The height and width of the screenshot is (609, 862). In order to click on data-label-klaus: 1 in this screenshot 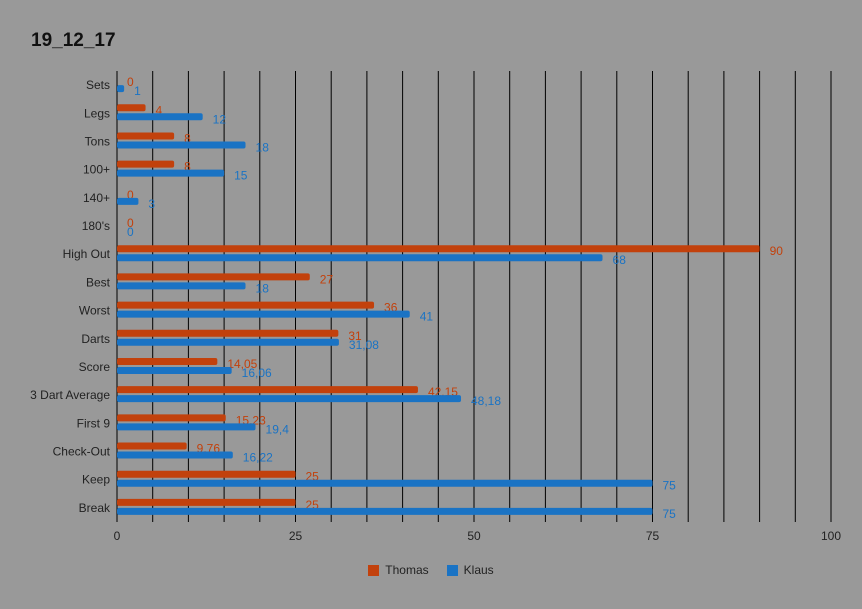, I will do `click(137, 91)`.